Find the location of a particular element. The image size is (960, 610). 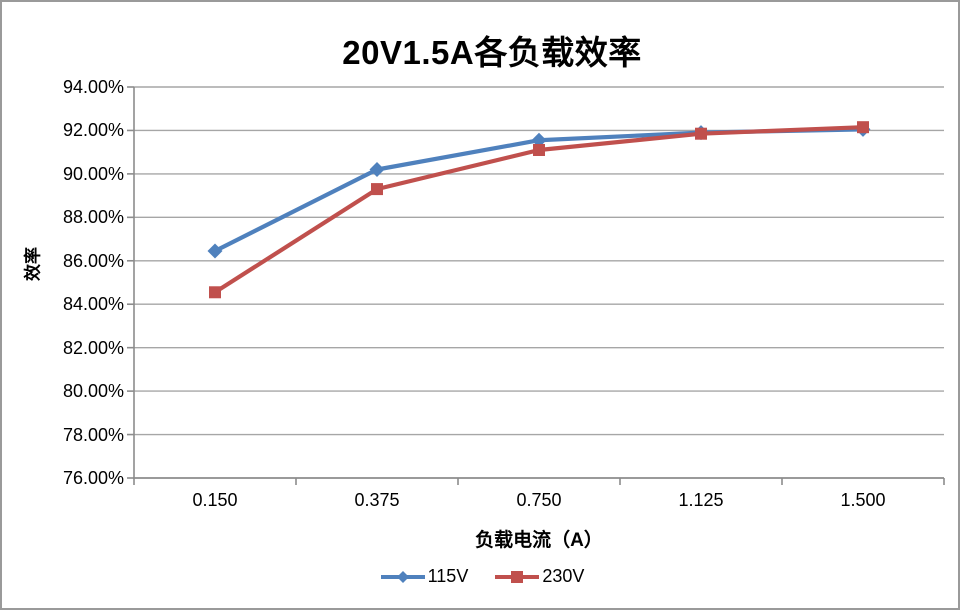

legend-item-230V: 230V is located at coordinates (539, 576).